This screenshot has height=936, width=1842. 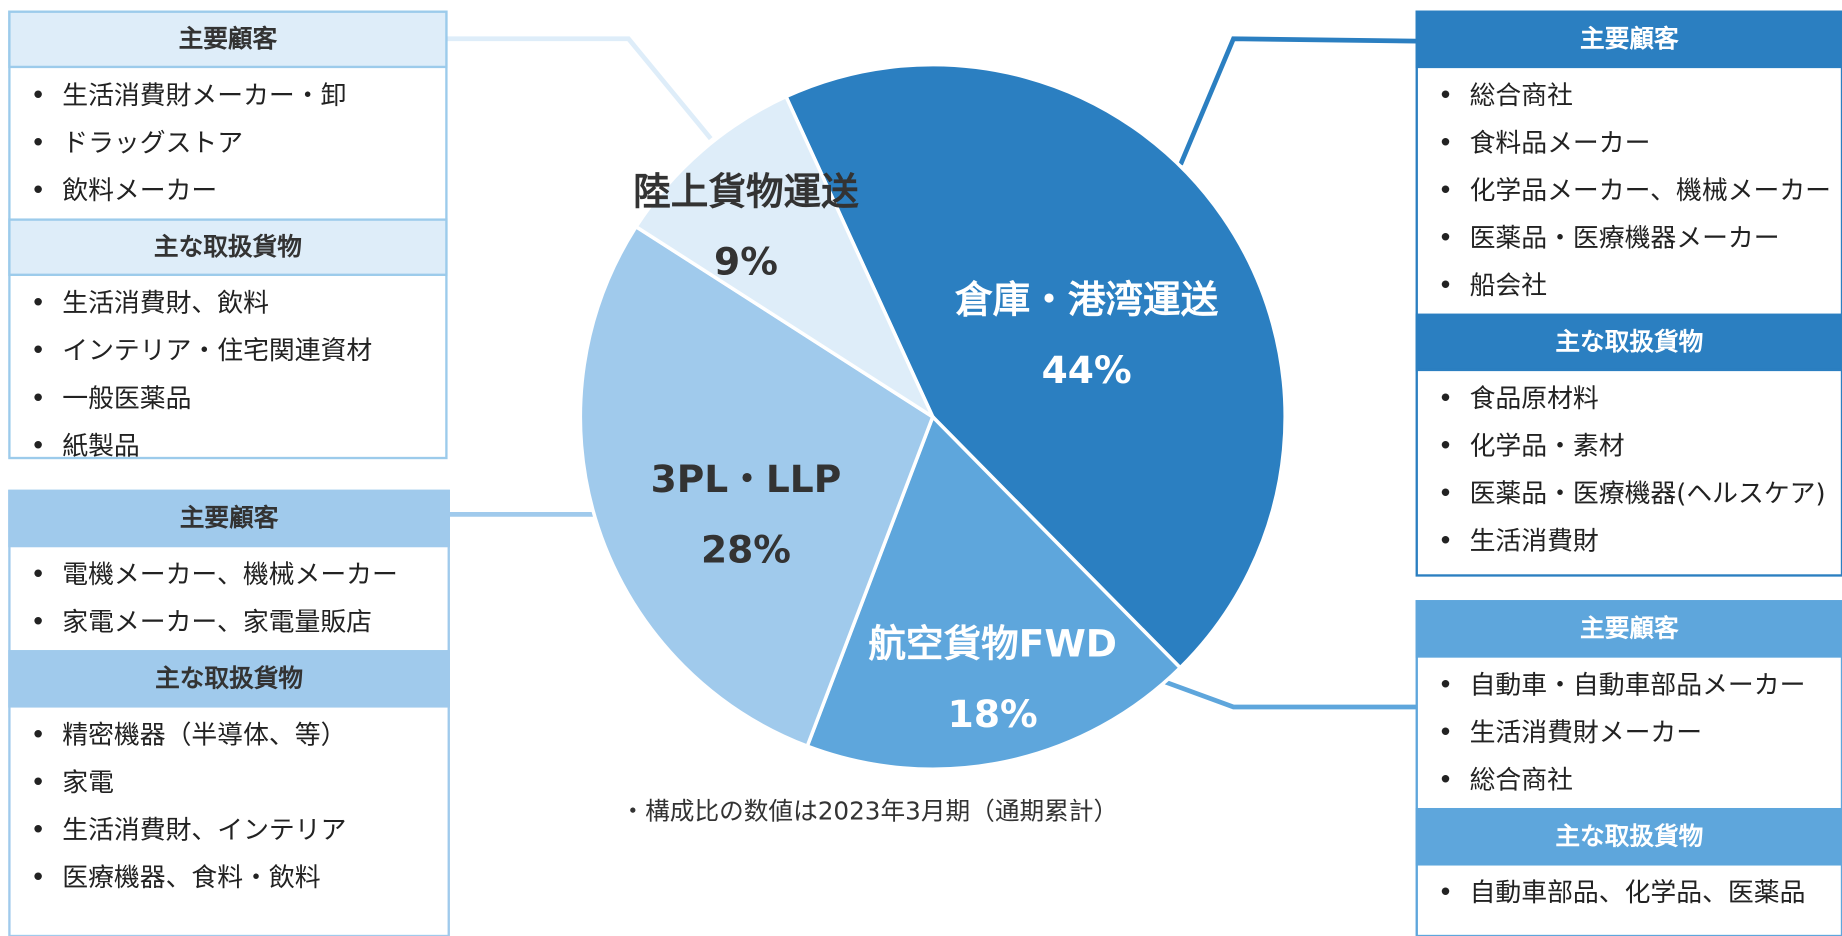 I want to click on slice-label: 陸上貨物運送, so click(x=746, y=191).